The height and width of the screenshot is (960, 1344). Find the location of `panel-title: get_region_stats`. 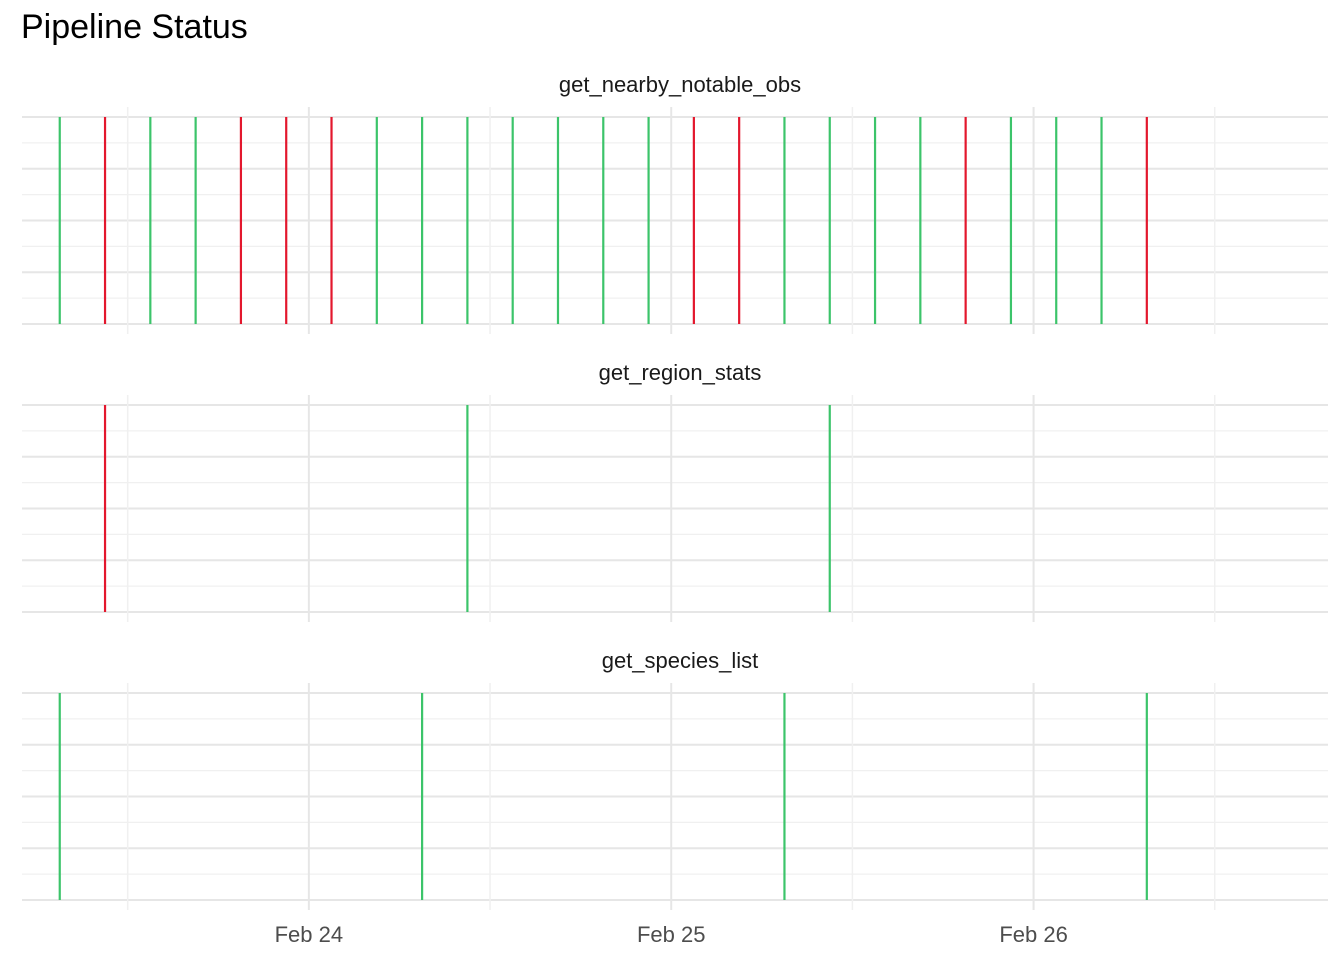

panel-title: get_region_stats is located at coordinates (680, 372).